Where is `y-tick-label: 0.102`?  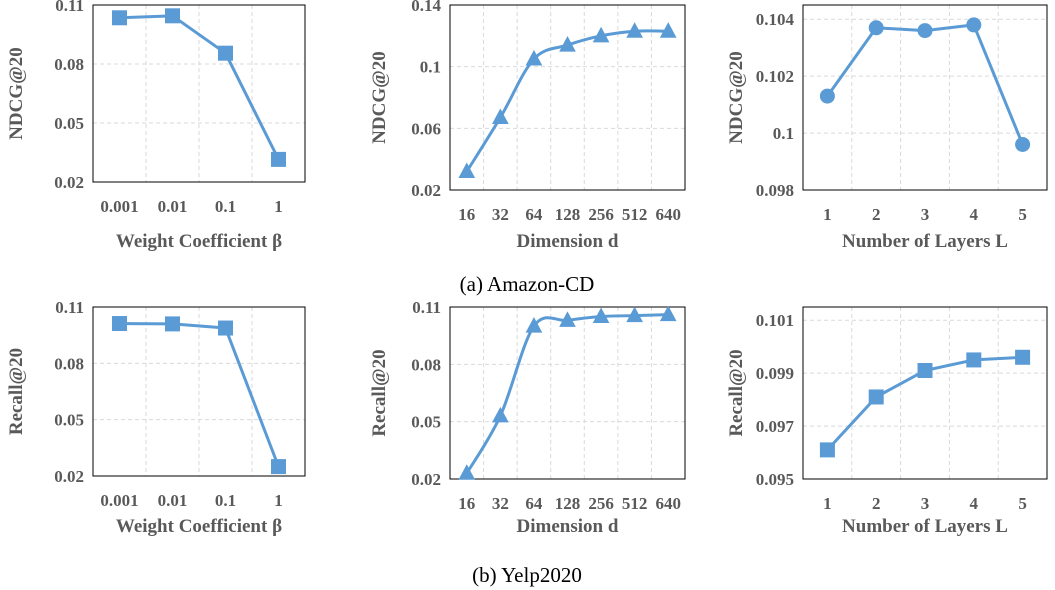 y-tick-label: 0.102 is located at coordinates (775, 76).